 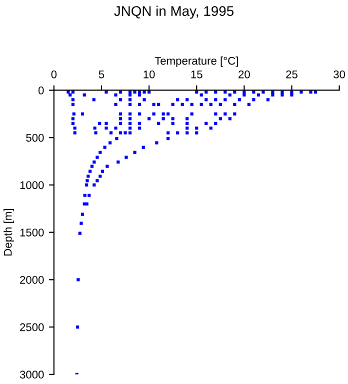 What do you see at coordinates (101, 74) in the screenshot?
I see `x-tick-label: 5` at bounding box center [101, 74].